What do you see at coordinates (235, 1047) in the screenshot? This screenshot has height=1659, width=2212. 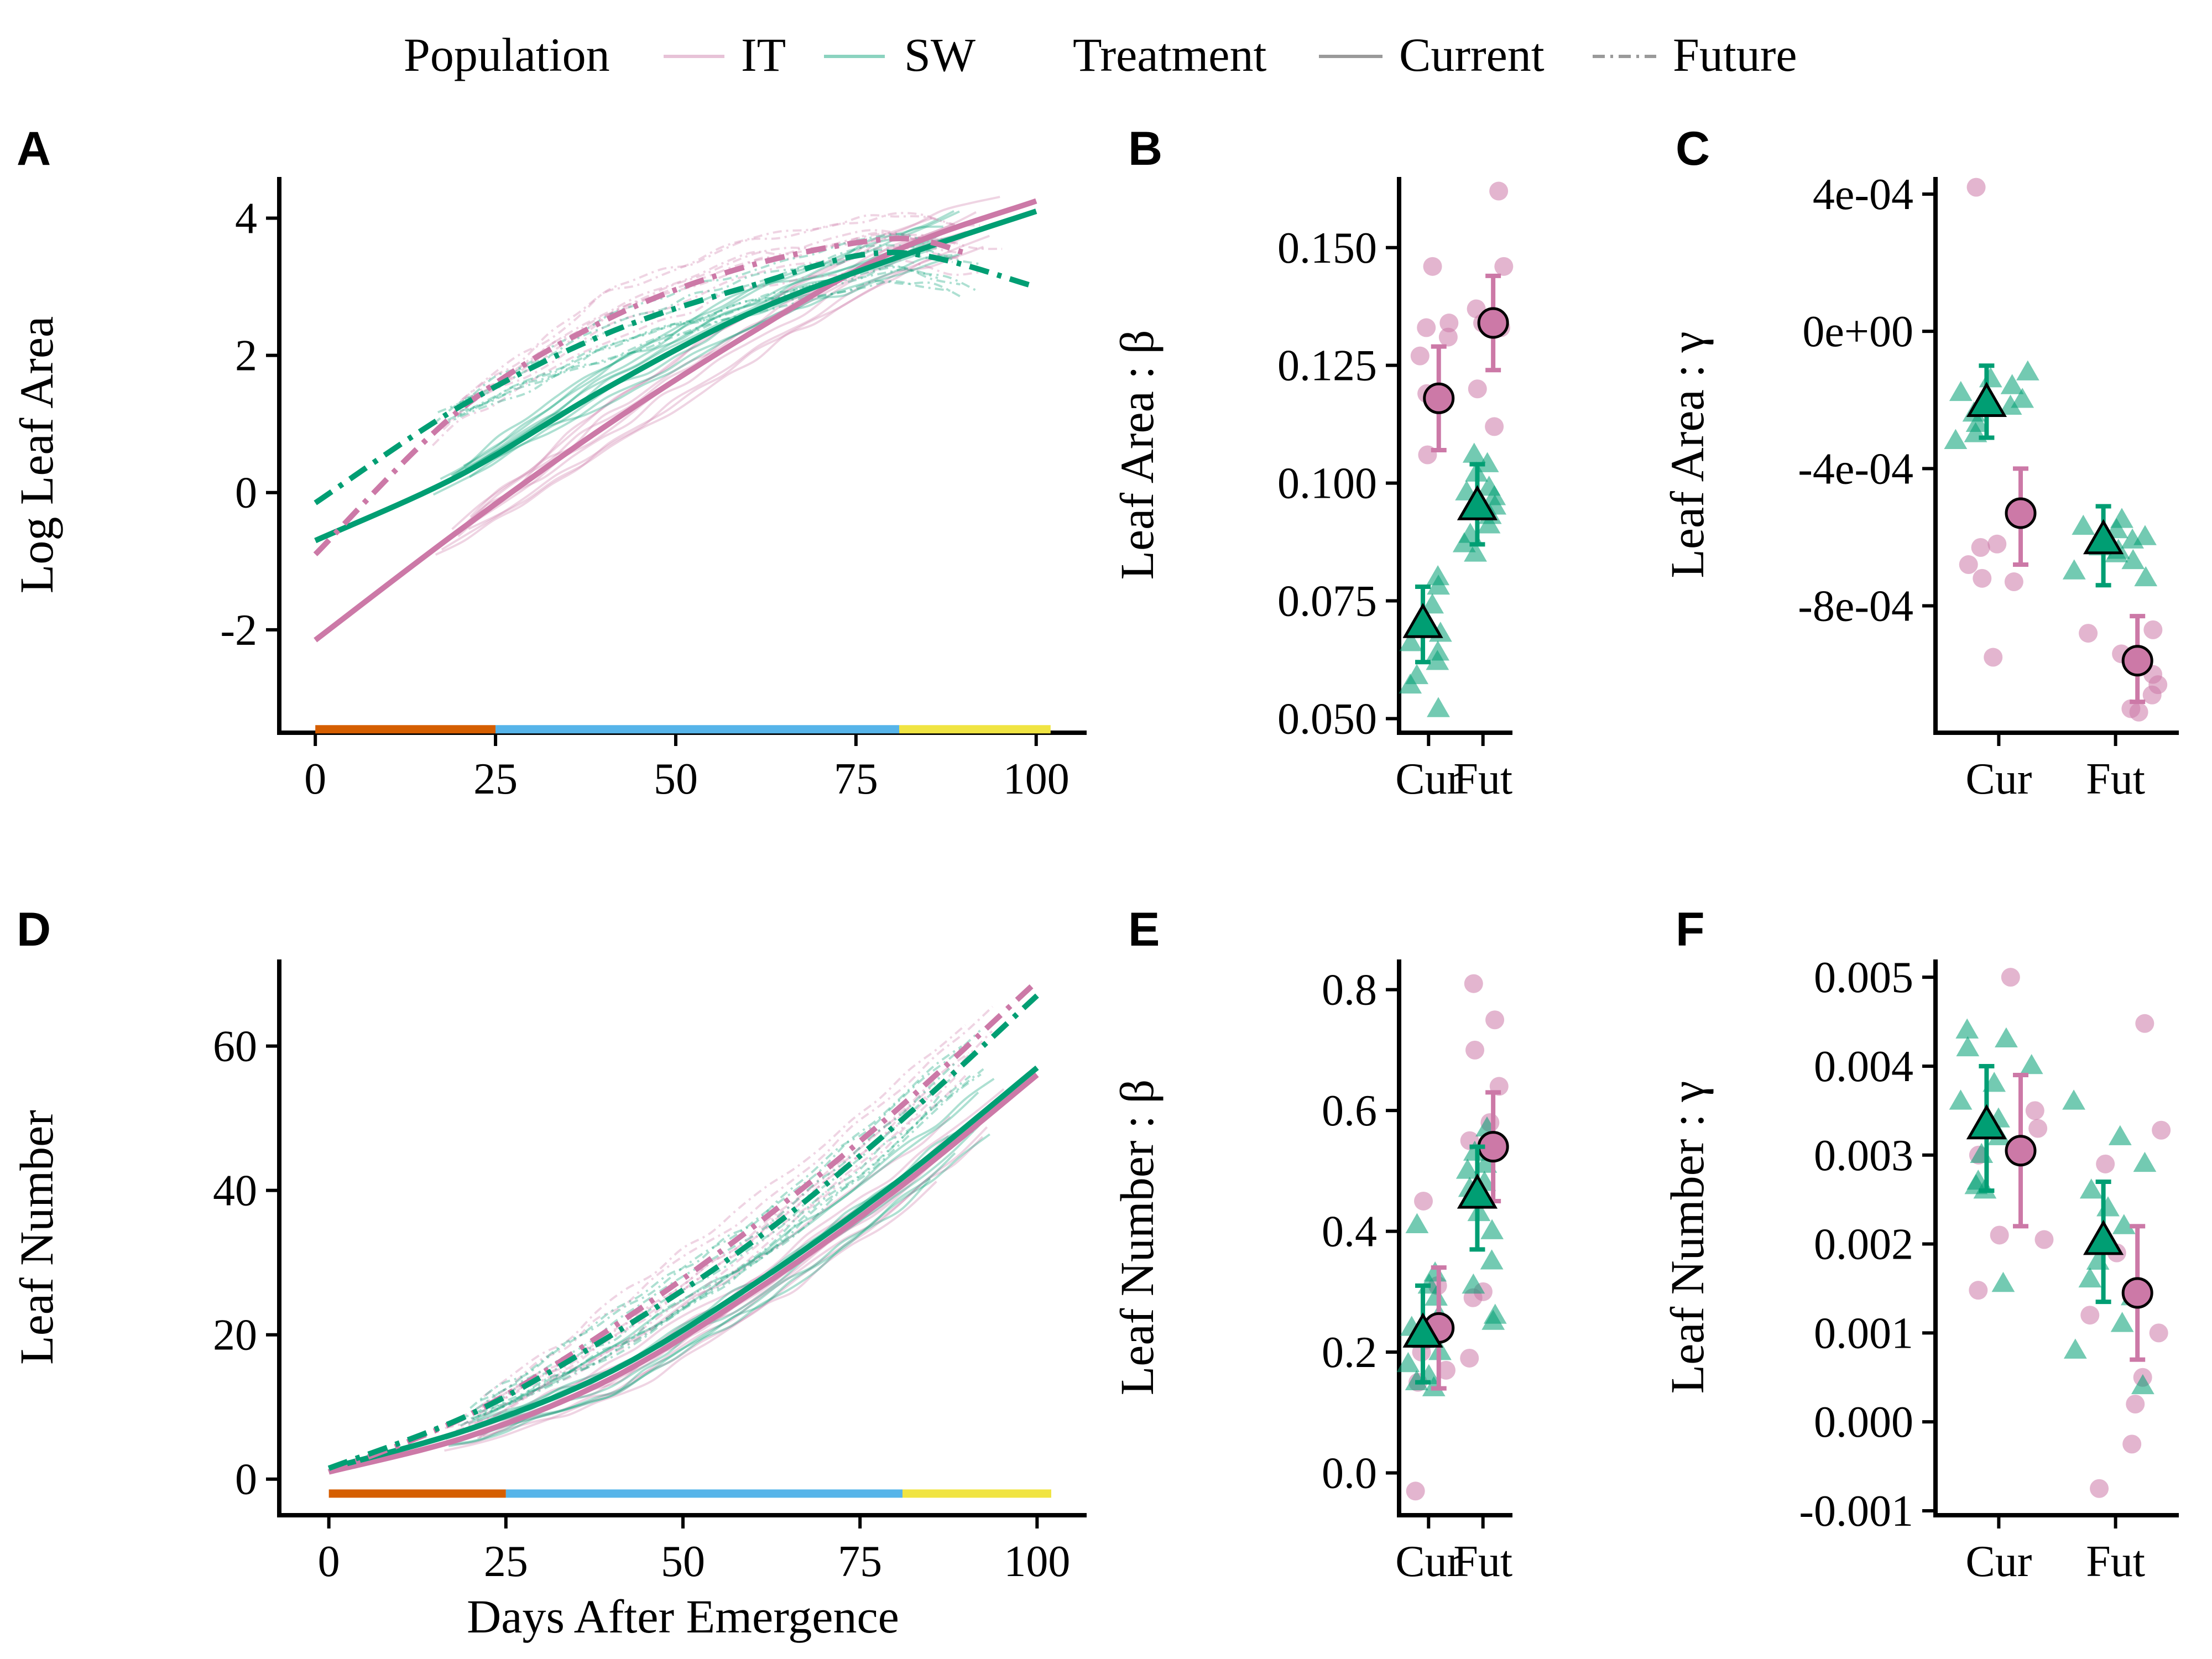 I see `panel-d-y-tick-label: 60` at bounding box center [235, 1047].